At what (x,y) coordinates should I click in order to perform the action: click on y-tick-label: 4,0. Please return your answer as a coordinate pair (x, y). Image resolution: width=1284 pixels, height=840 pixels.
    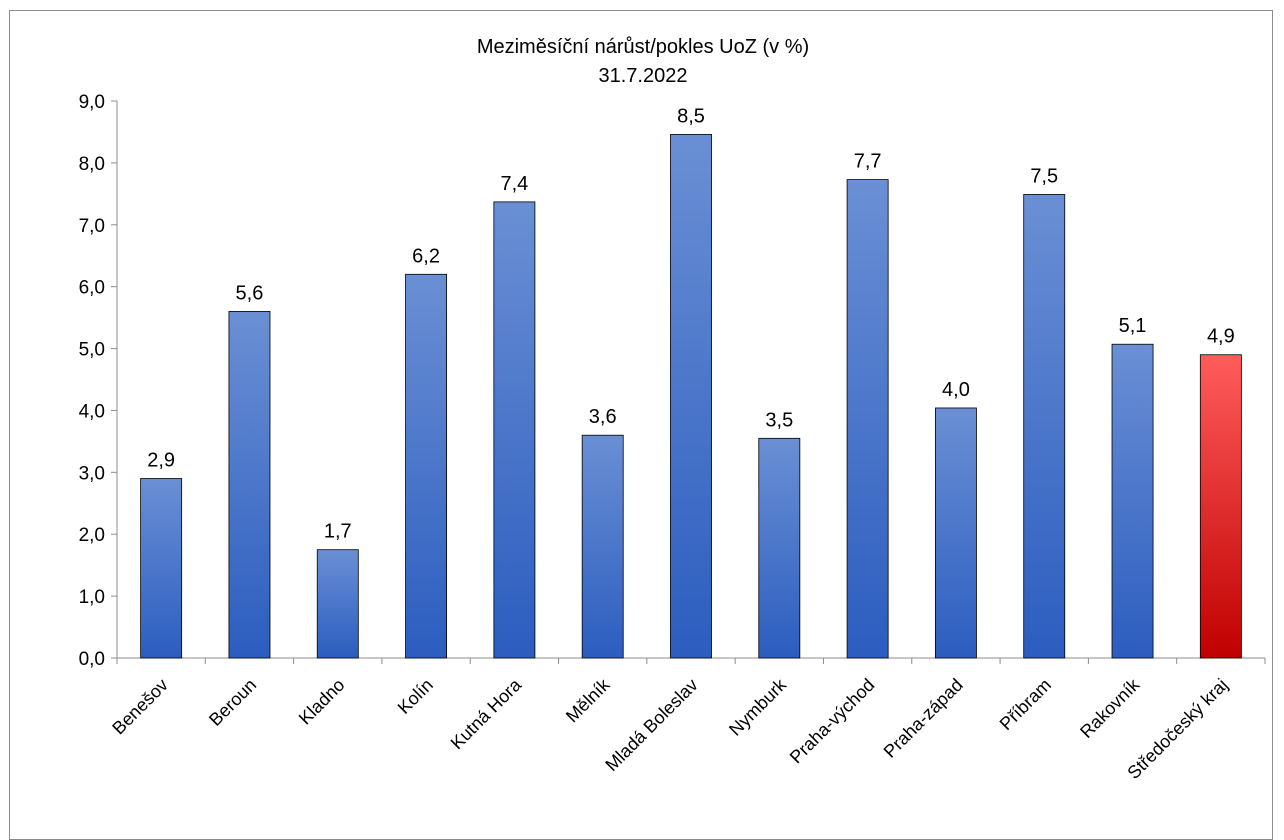
    Looking at the image, I should click on (92, 411).